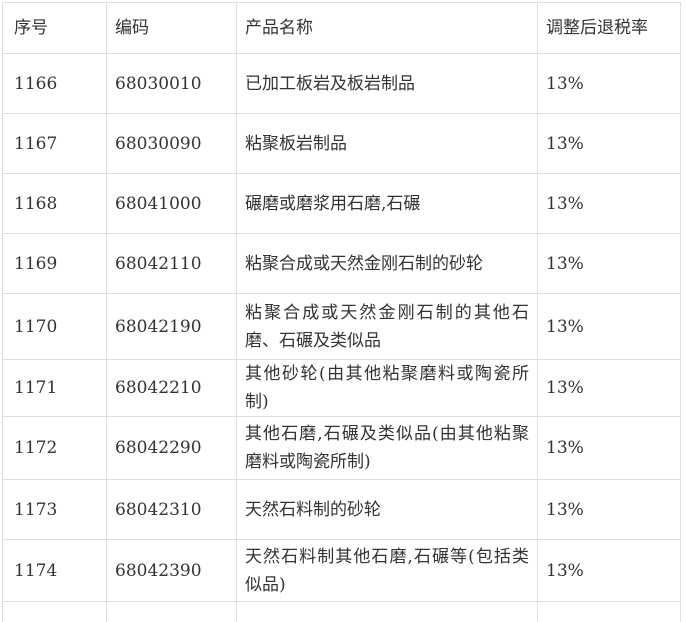 Image resolution: width=686 pixels, height=622 pixels. Describe the element at coordinates (54, 448) in the screenshot. I see `cell-serial: 1172` at that location.